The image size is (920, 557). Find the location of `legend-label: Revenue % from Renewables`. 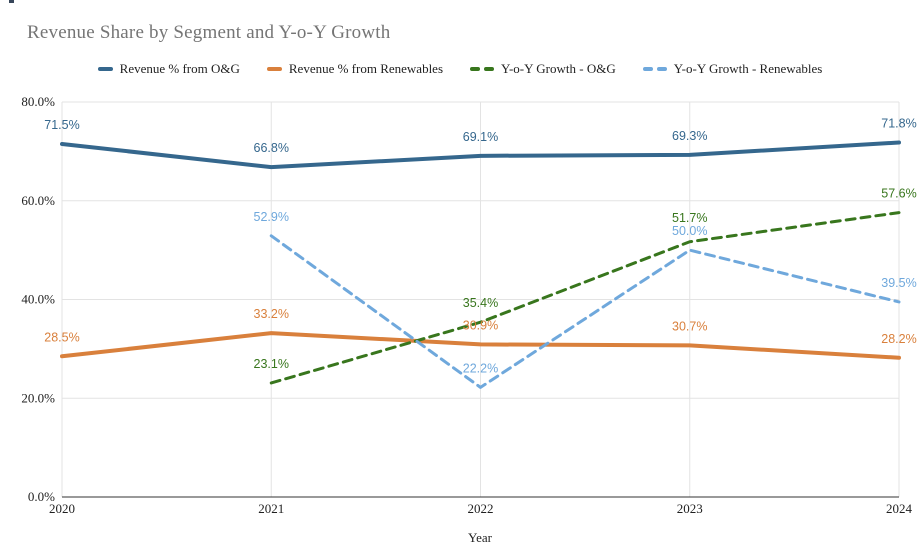

legend-label: Revenue % from Renewables is located at coordinates (366, 68).